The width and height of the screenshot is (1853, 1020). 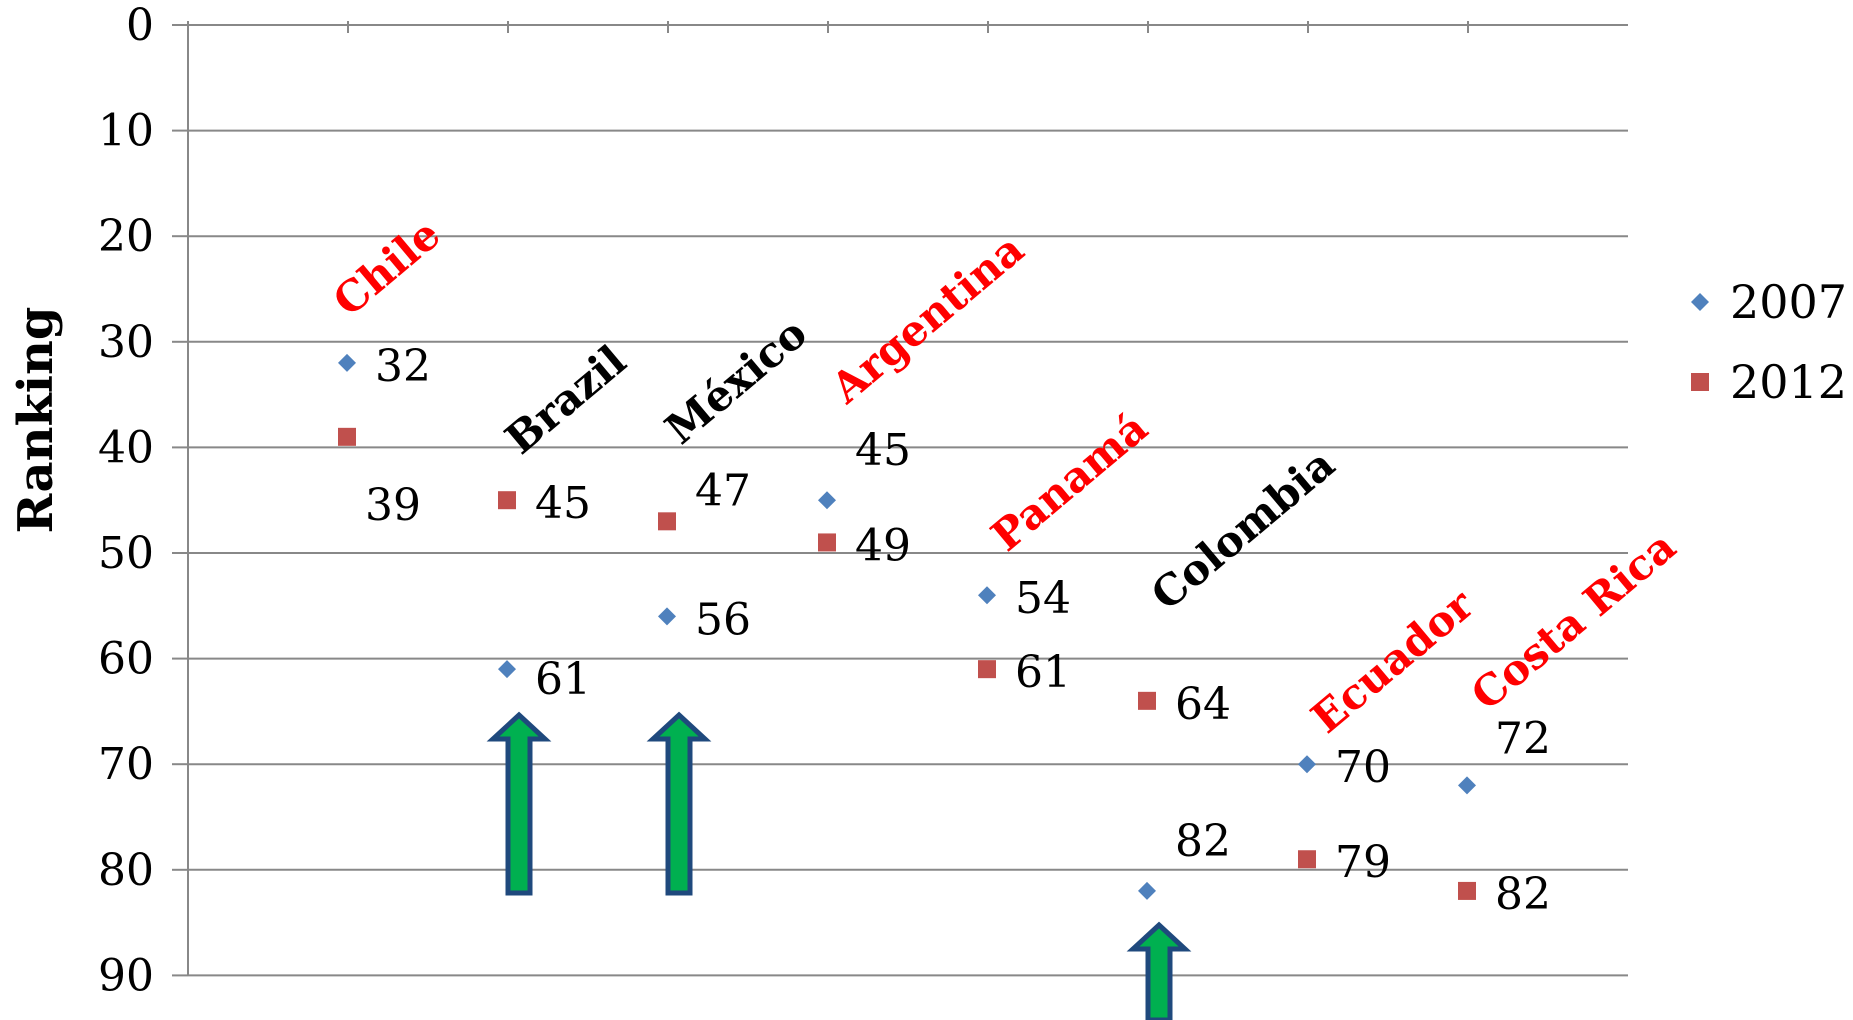 I want to click on point-2007-brazil, so click(x=507, y=669).